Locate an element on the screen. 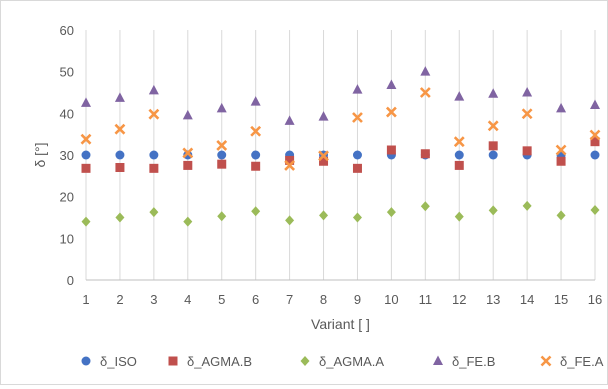 The image size is (608, 389). x-tick-label: 7 is located at coordinates (289, 299).